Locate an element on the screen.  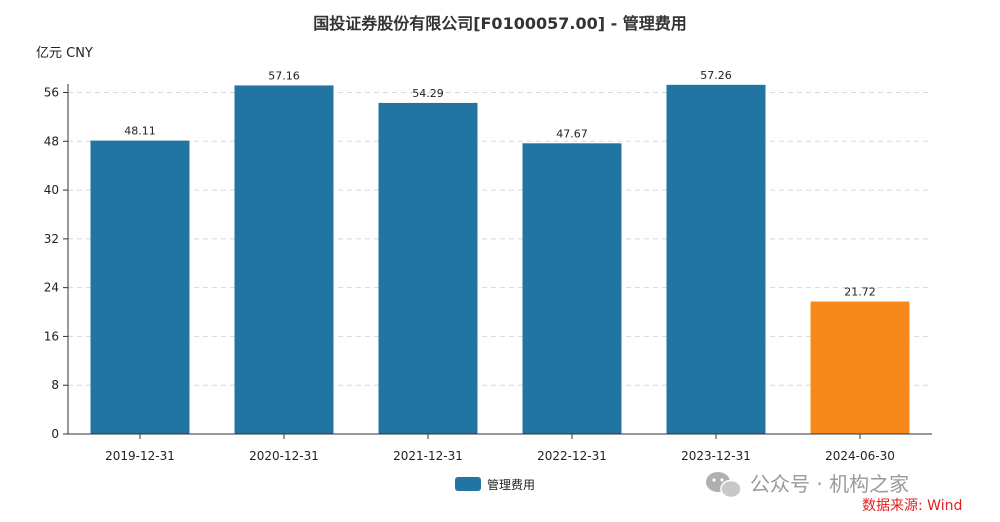
source-note: 数据来源: Wind is located at coordinates (912, 506).